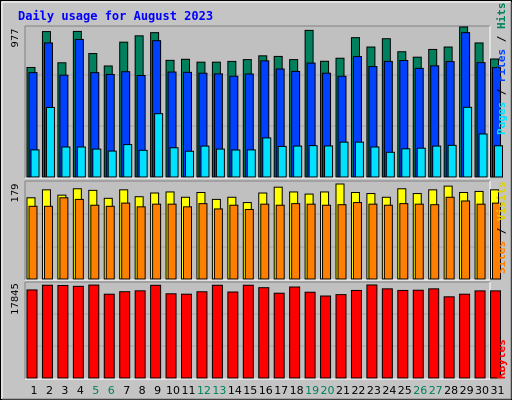 The width and height of the screenshot is (512, 401). I want to click on x-tick-6: 6, so click(111, 390).